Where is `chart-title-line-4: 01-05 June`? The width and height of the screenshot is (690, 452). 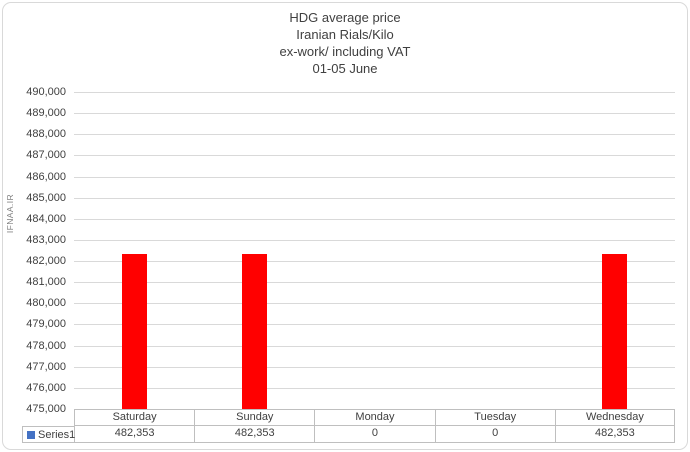 chart-title-line-4: 01-05 June is located at coordinates (345, 68).